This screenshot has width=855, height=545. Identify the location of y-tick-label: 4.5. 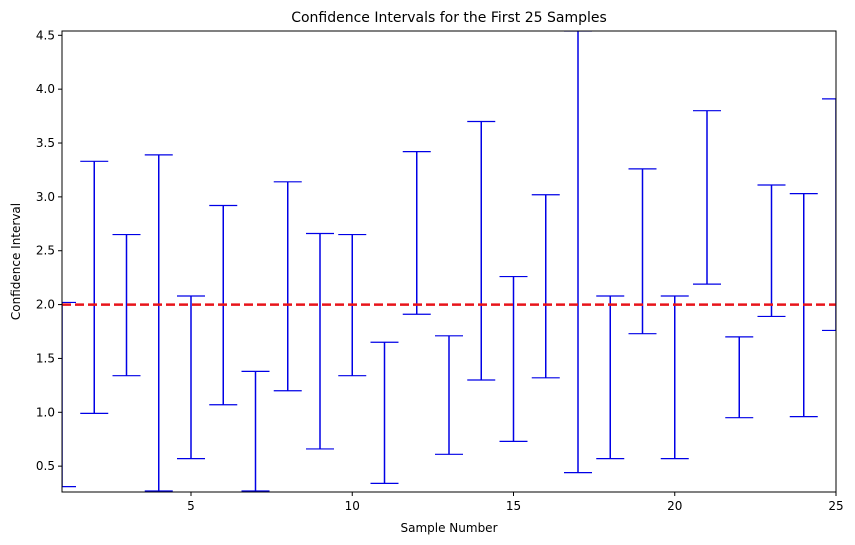
(45, 35).